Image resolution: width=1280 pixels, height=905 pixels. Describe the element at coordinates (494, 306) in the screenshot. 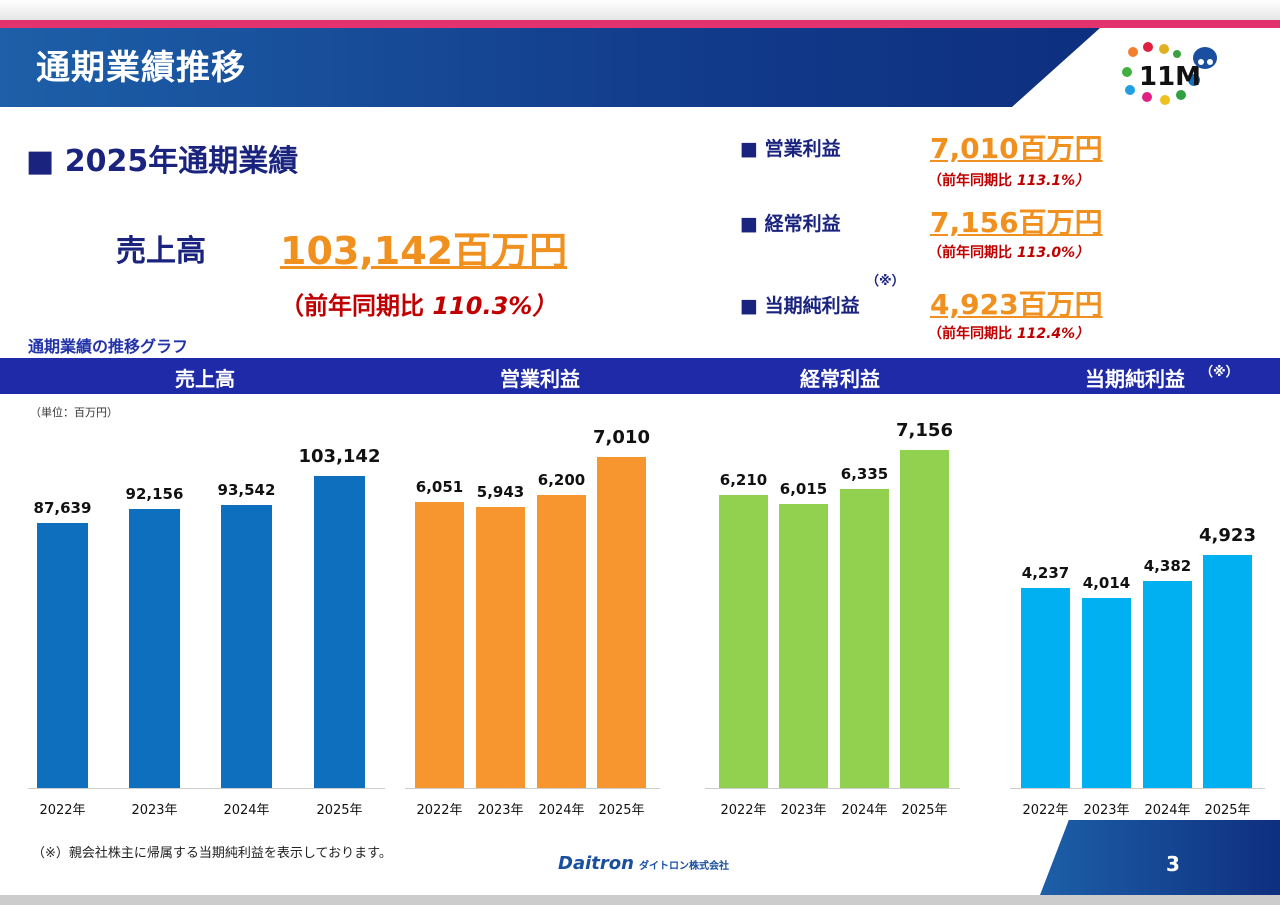

I see `sales-yoy-pct: 110.3%）` at that location.